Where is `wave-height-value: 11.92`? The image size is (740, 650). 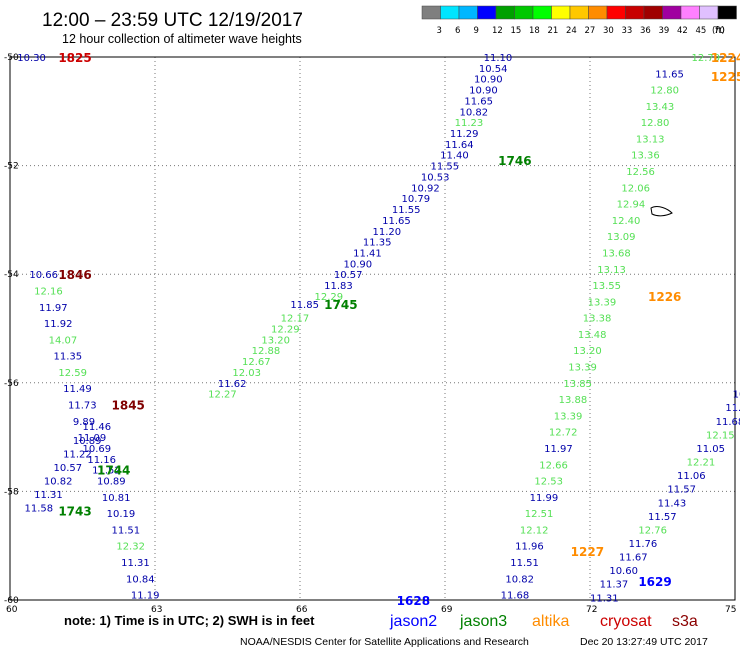
wave-height-value: 11.92 is located at coordinates (58, 324).